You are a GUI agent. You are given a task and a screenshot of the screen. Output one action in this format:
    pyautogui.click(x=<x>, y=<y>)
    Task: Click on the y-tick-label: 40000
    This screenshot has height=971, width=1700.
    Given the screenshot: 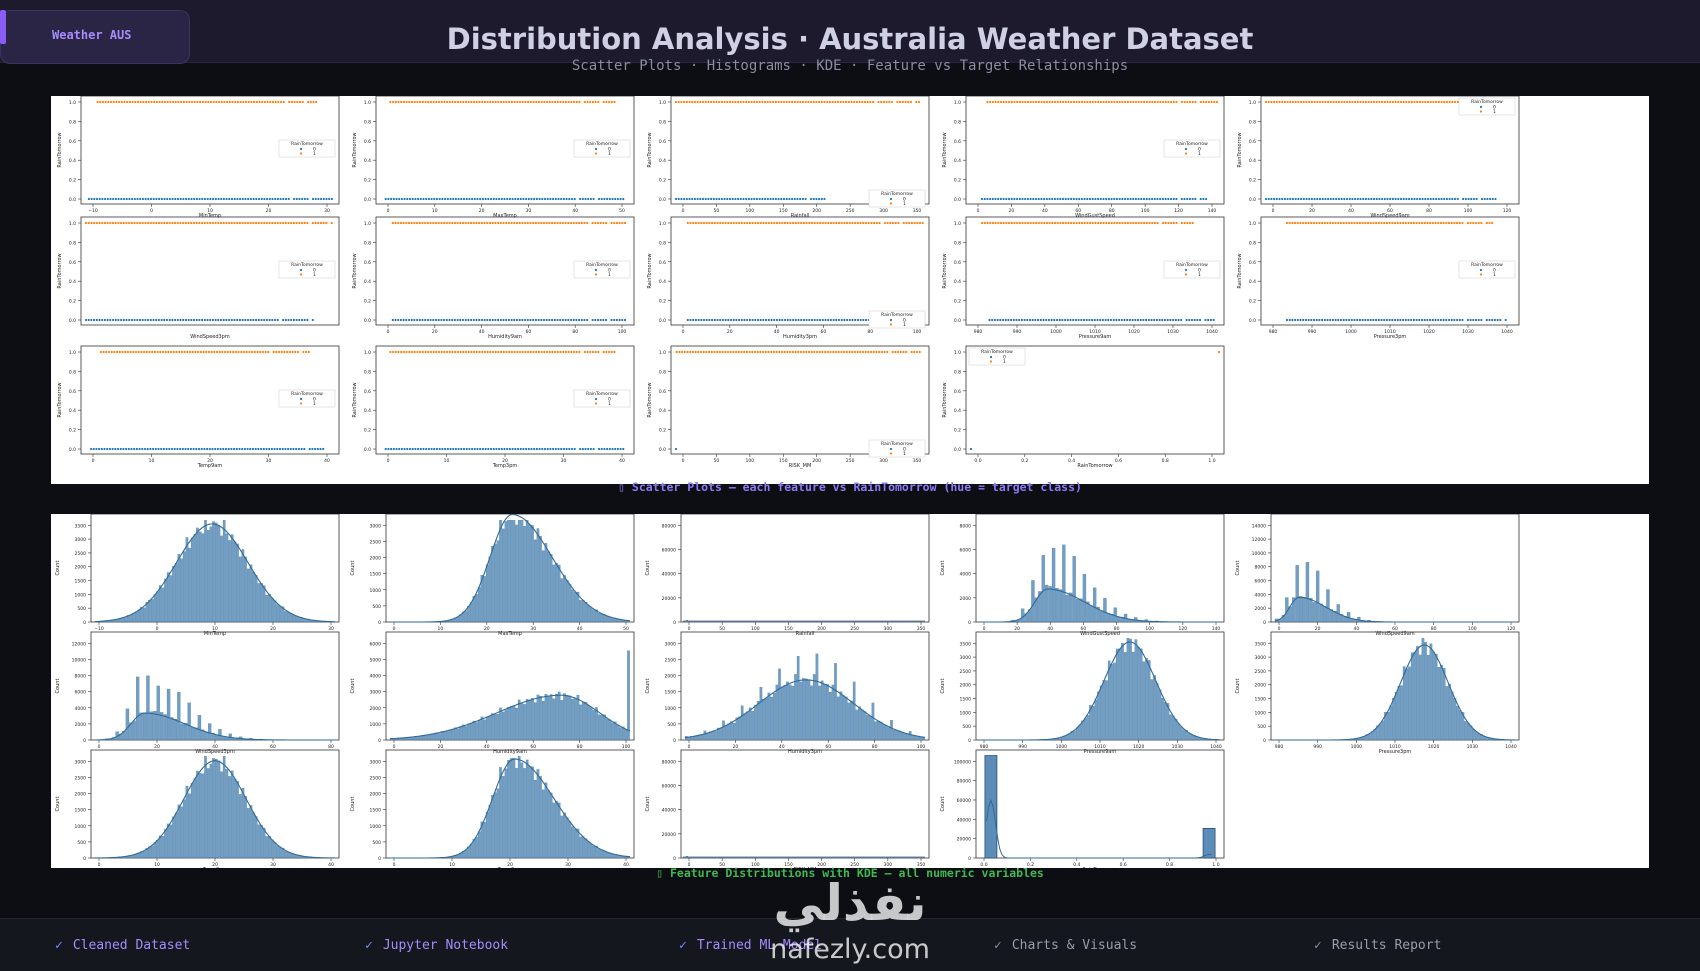 What is the action you would take?
    pyautogui.click(x=669, y=575)
    